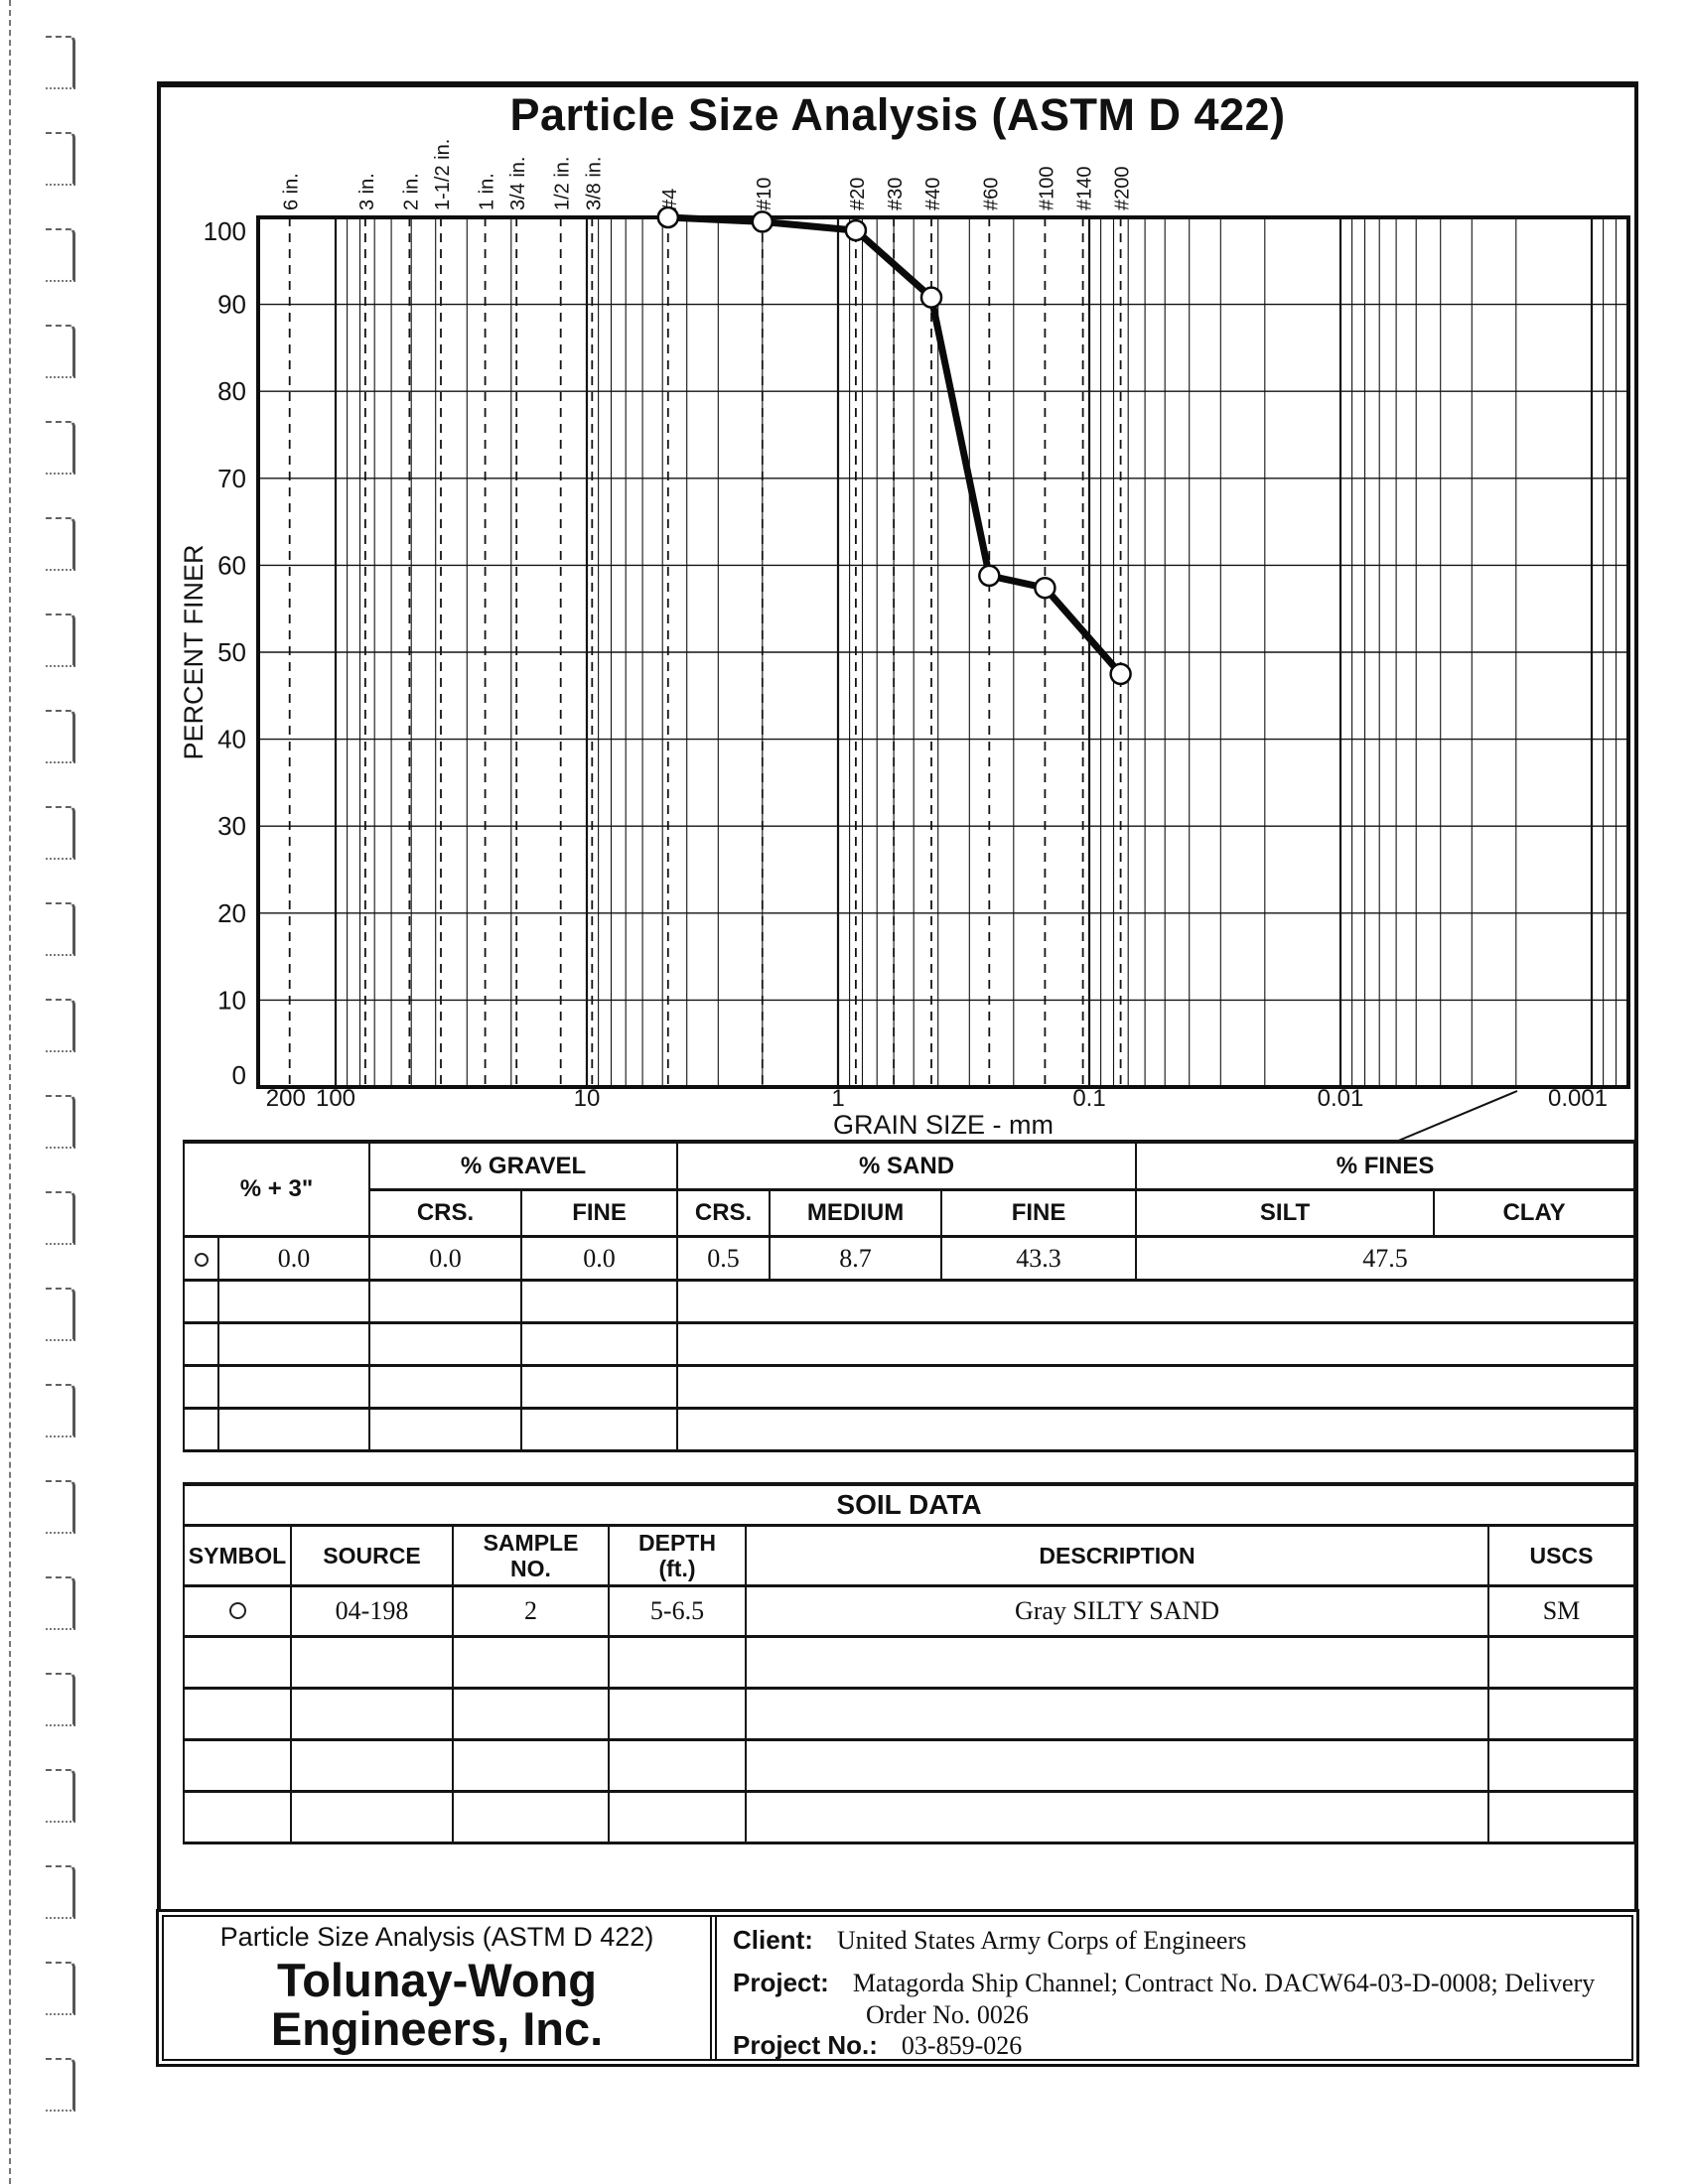  I want to click on binder-edge-line, so click(10, 1092).